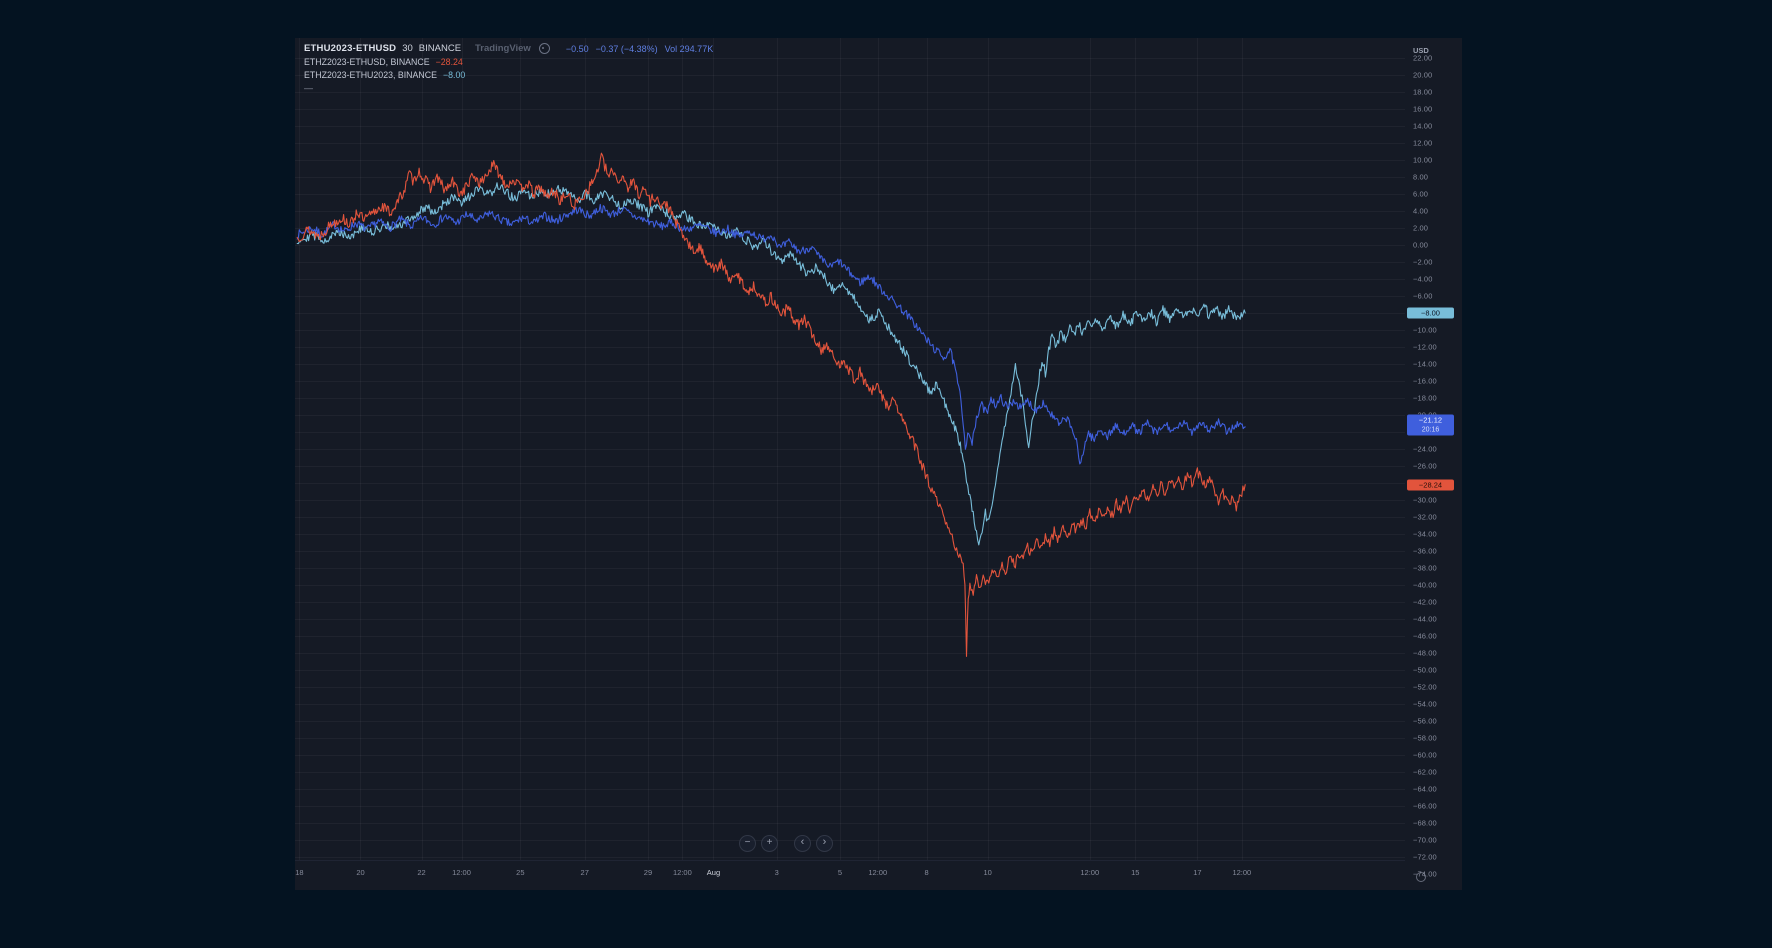  I want to click on legend-volume: Vol 294.77K, so click(689, 48).